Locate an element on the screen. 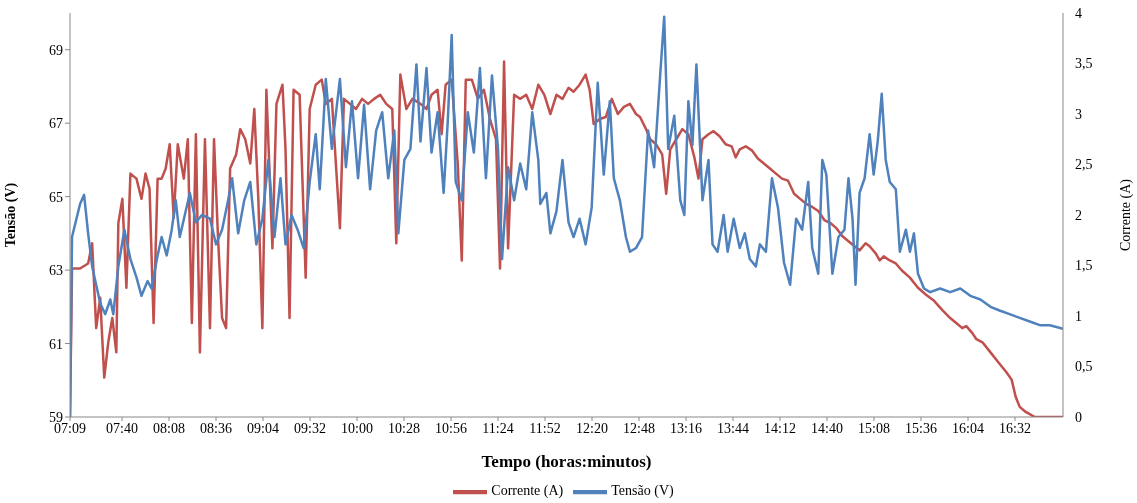 This screenshot has height=503, width=1137. x-tick-label: 16:32 is located at coordinates (1015, 428).